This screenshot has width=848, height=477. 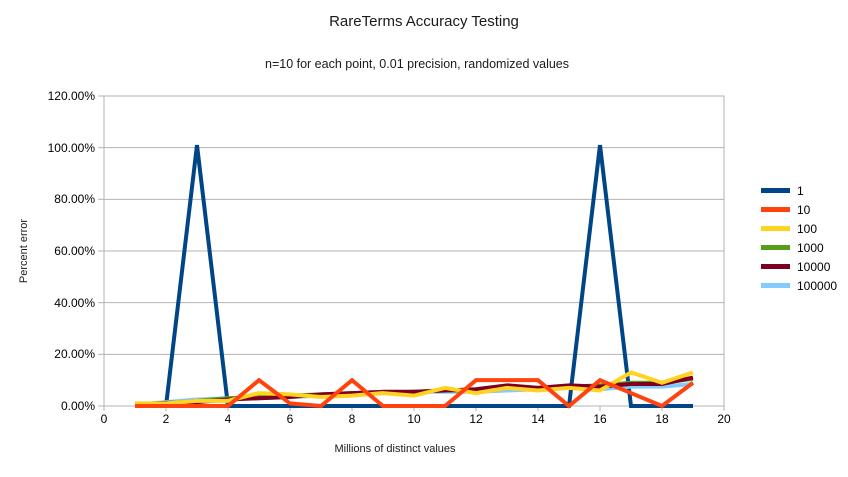 I want to click on x-tick-label: 6, so click(x=290, y=419).